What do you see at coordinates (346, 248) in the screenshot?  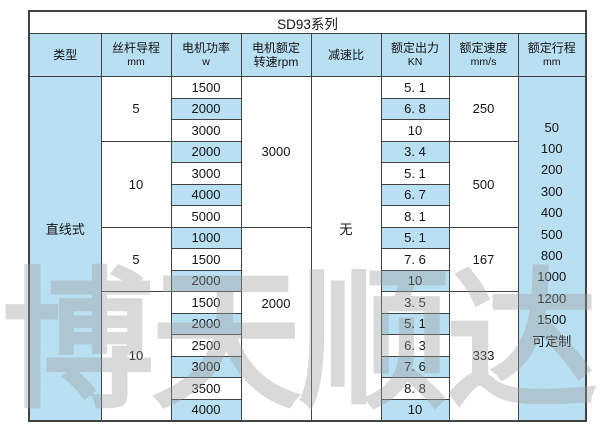 I see `cell-reduction-ratio: 无` at bounding box center [346, 248].